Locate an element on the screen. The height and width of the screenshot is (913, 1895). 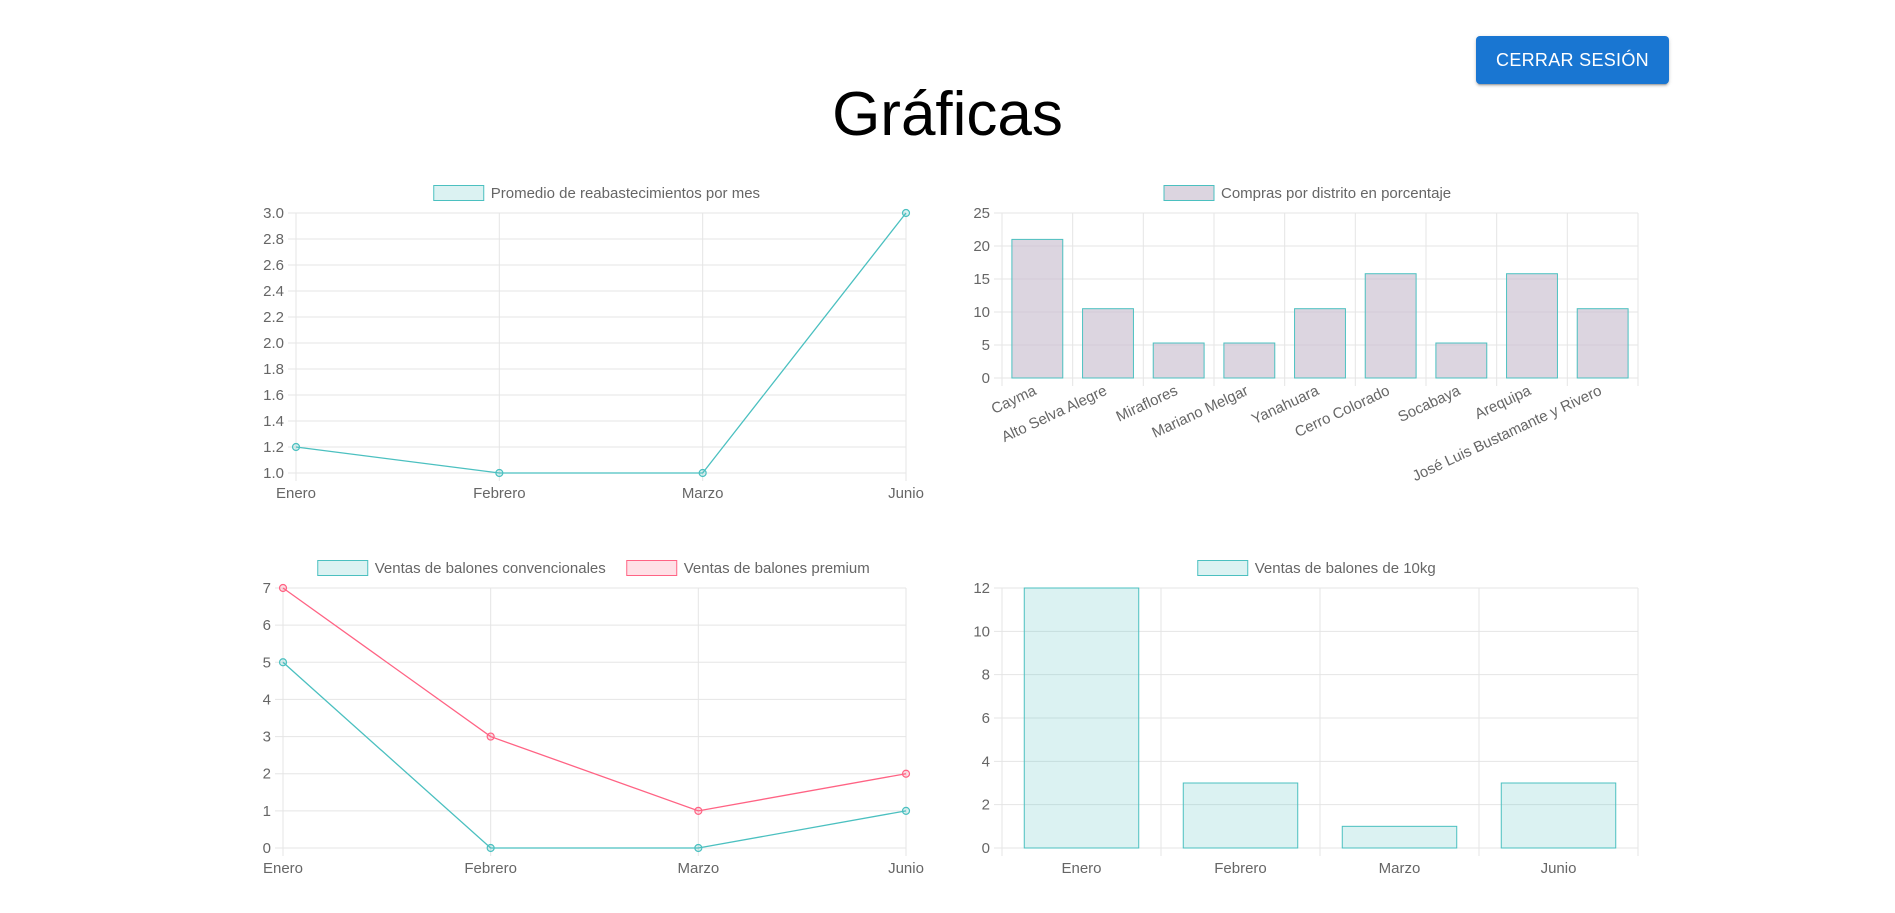
y-tick-label: 1 is located at coordinates (267, 811).